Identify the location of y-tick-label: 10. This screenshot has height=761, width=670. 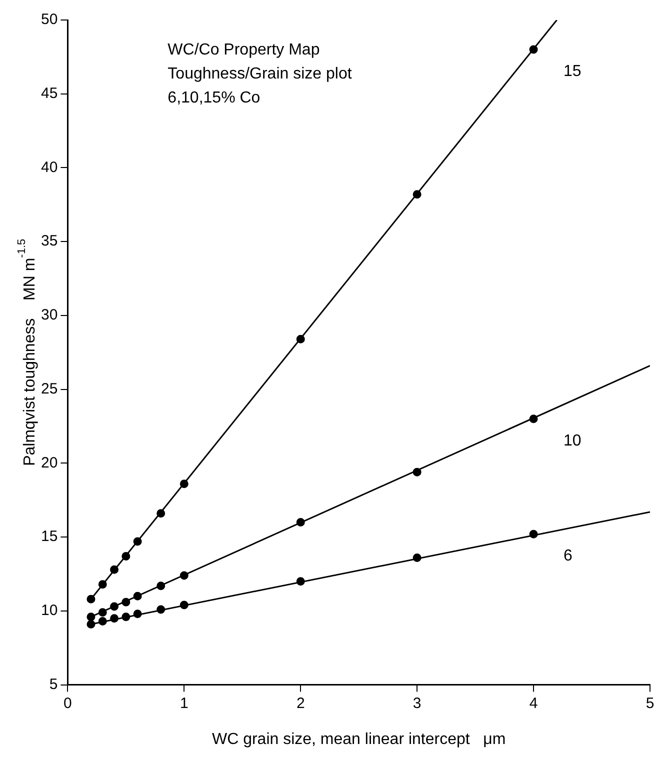
(49, 611).